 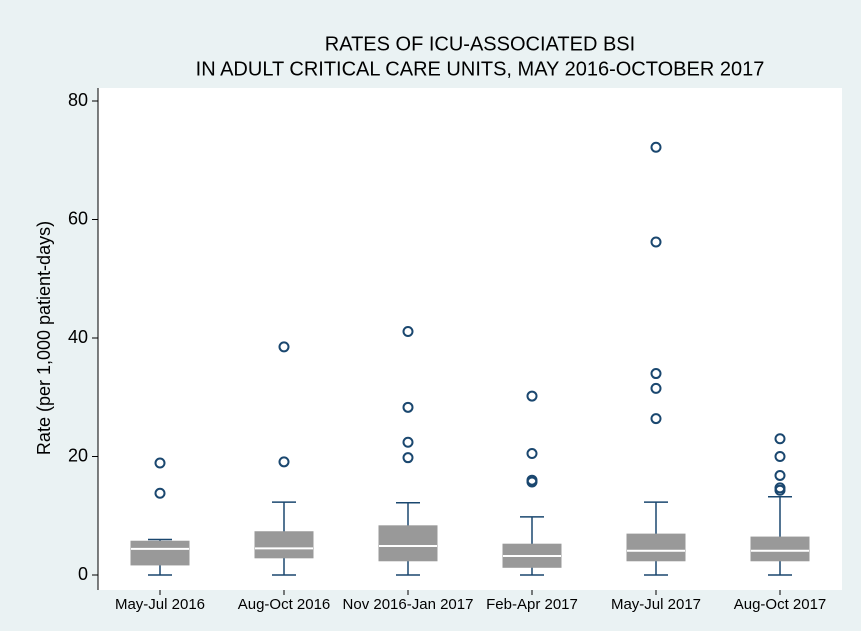 What do you see at coordinates (160, 604) in the screenshot?
I see `x-tick-label: May-Jul 2016` at bounding box center [160, 604].